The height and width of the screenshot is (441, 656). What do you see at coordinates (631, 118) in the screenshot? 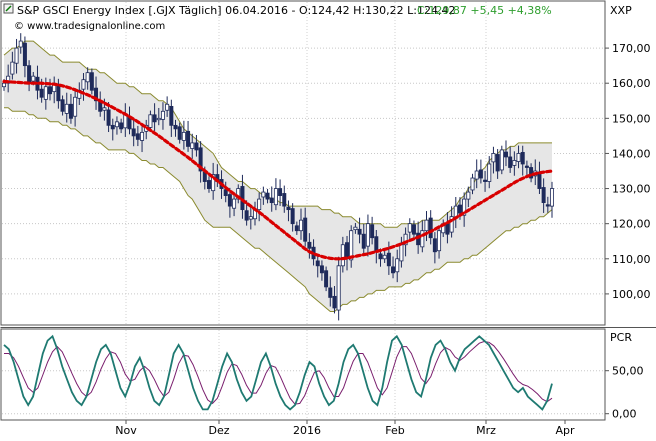
I see `price-tick-label: 150,00` at bounding box center [631, 118].